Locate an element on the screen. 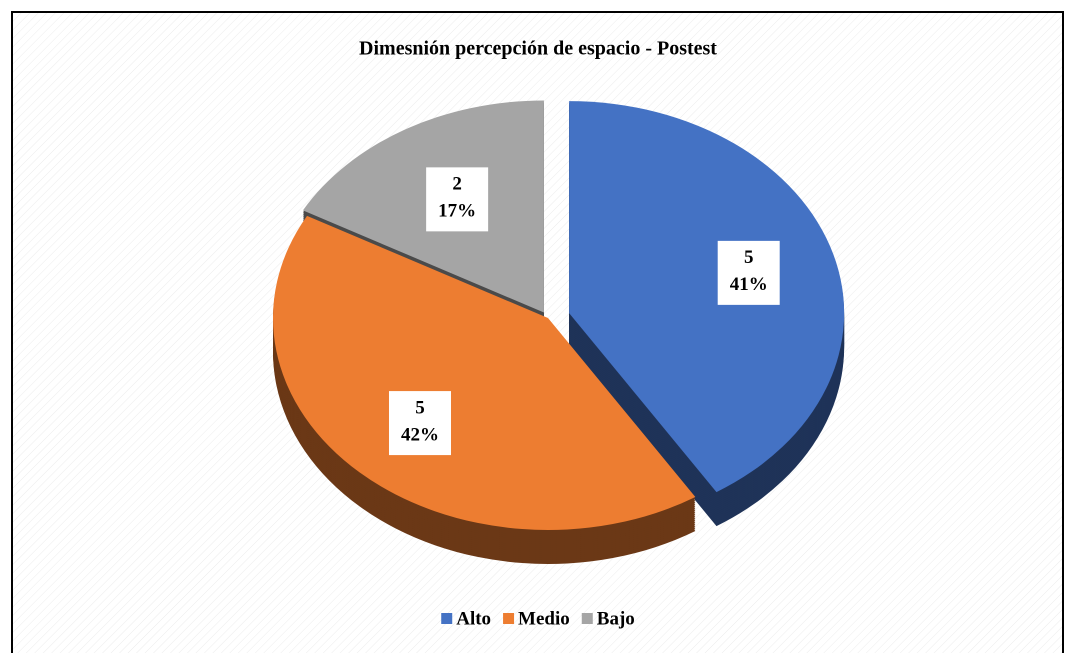 The image size is (1075, 658). legend: Alto Medio Bajo is located at coordinates (538, 618).